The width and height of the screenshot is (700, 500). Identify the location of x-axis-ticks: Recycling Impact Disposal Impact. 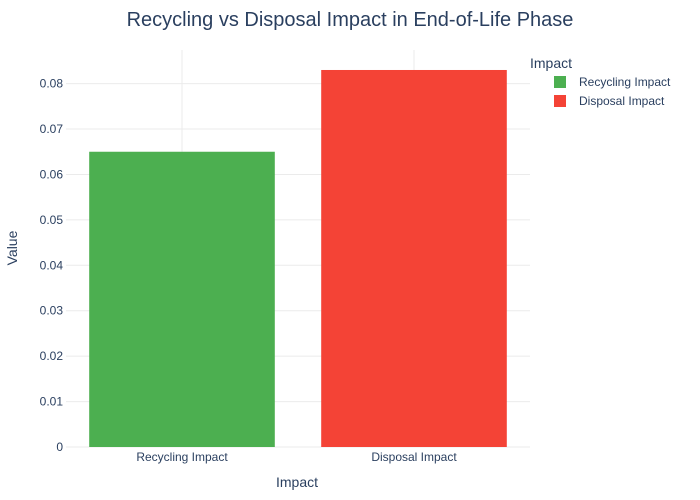
(296, 457).